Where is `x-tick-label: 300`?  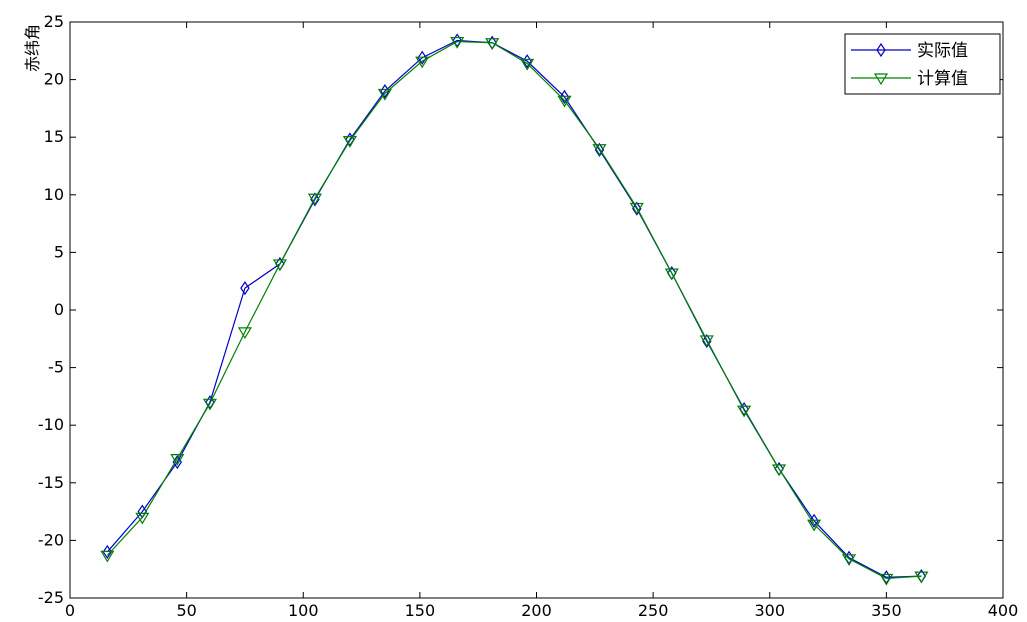
x-tick-label: 300 is located at coordinates (769, 610).